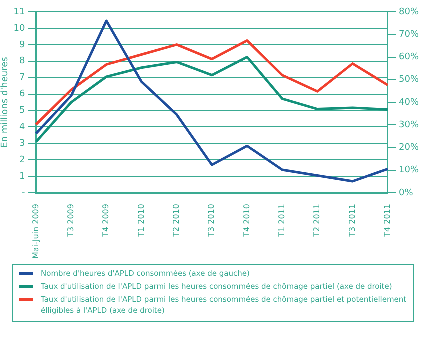  I want to click on x-tick-label: T4 2009, so click(106, 221).